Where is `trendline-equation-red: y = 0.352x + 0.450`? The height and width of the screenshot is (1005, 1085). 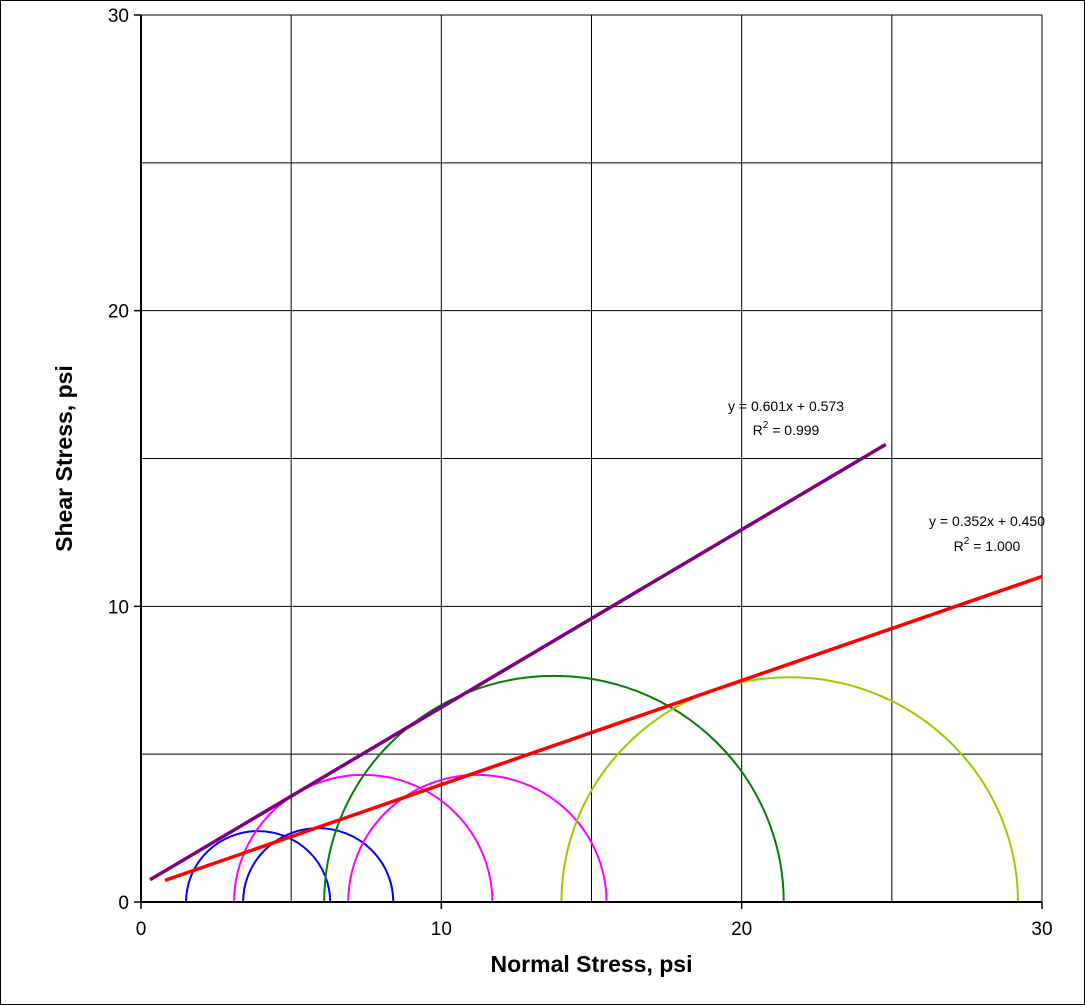
trendline-equation-red: y = 0.352x + 0.450 is located at coordinates (987, 521).